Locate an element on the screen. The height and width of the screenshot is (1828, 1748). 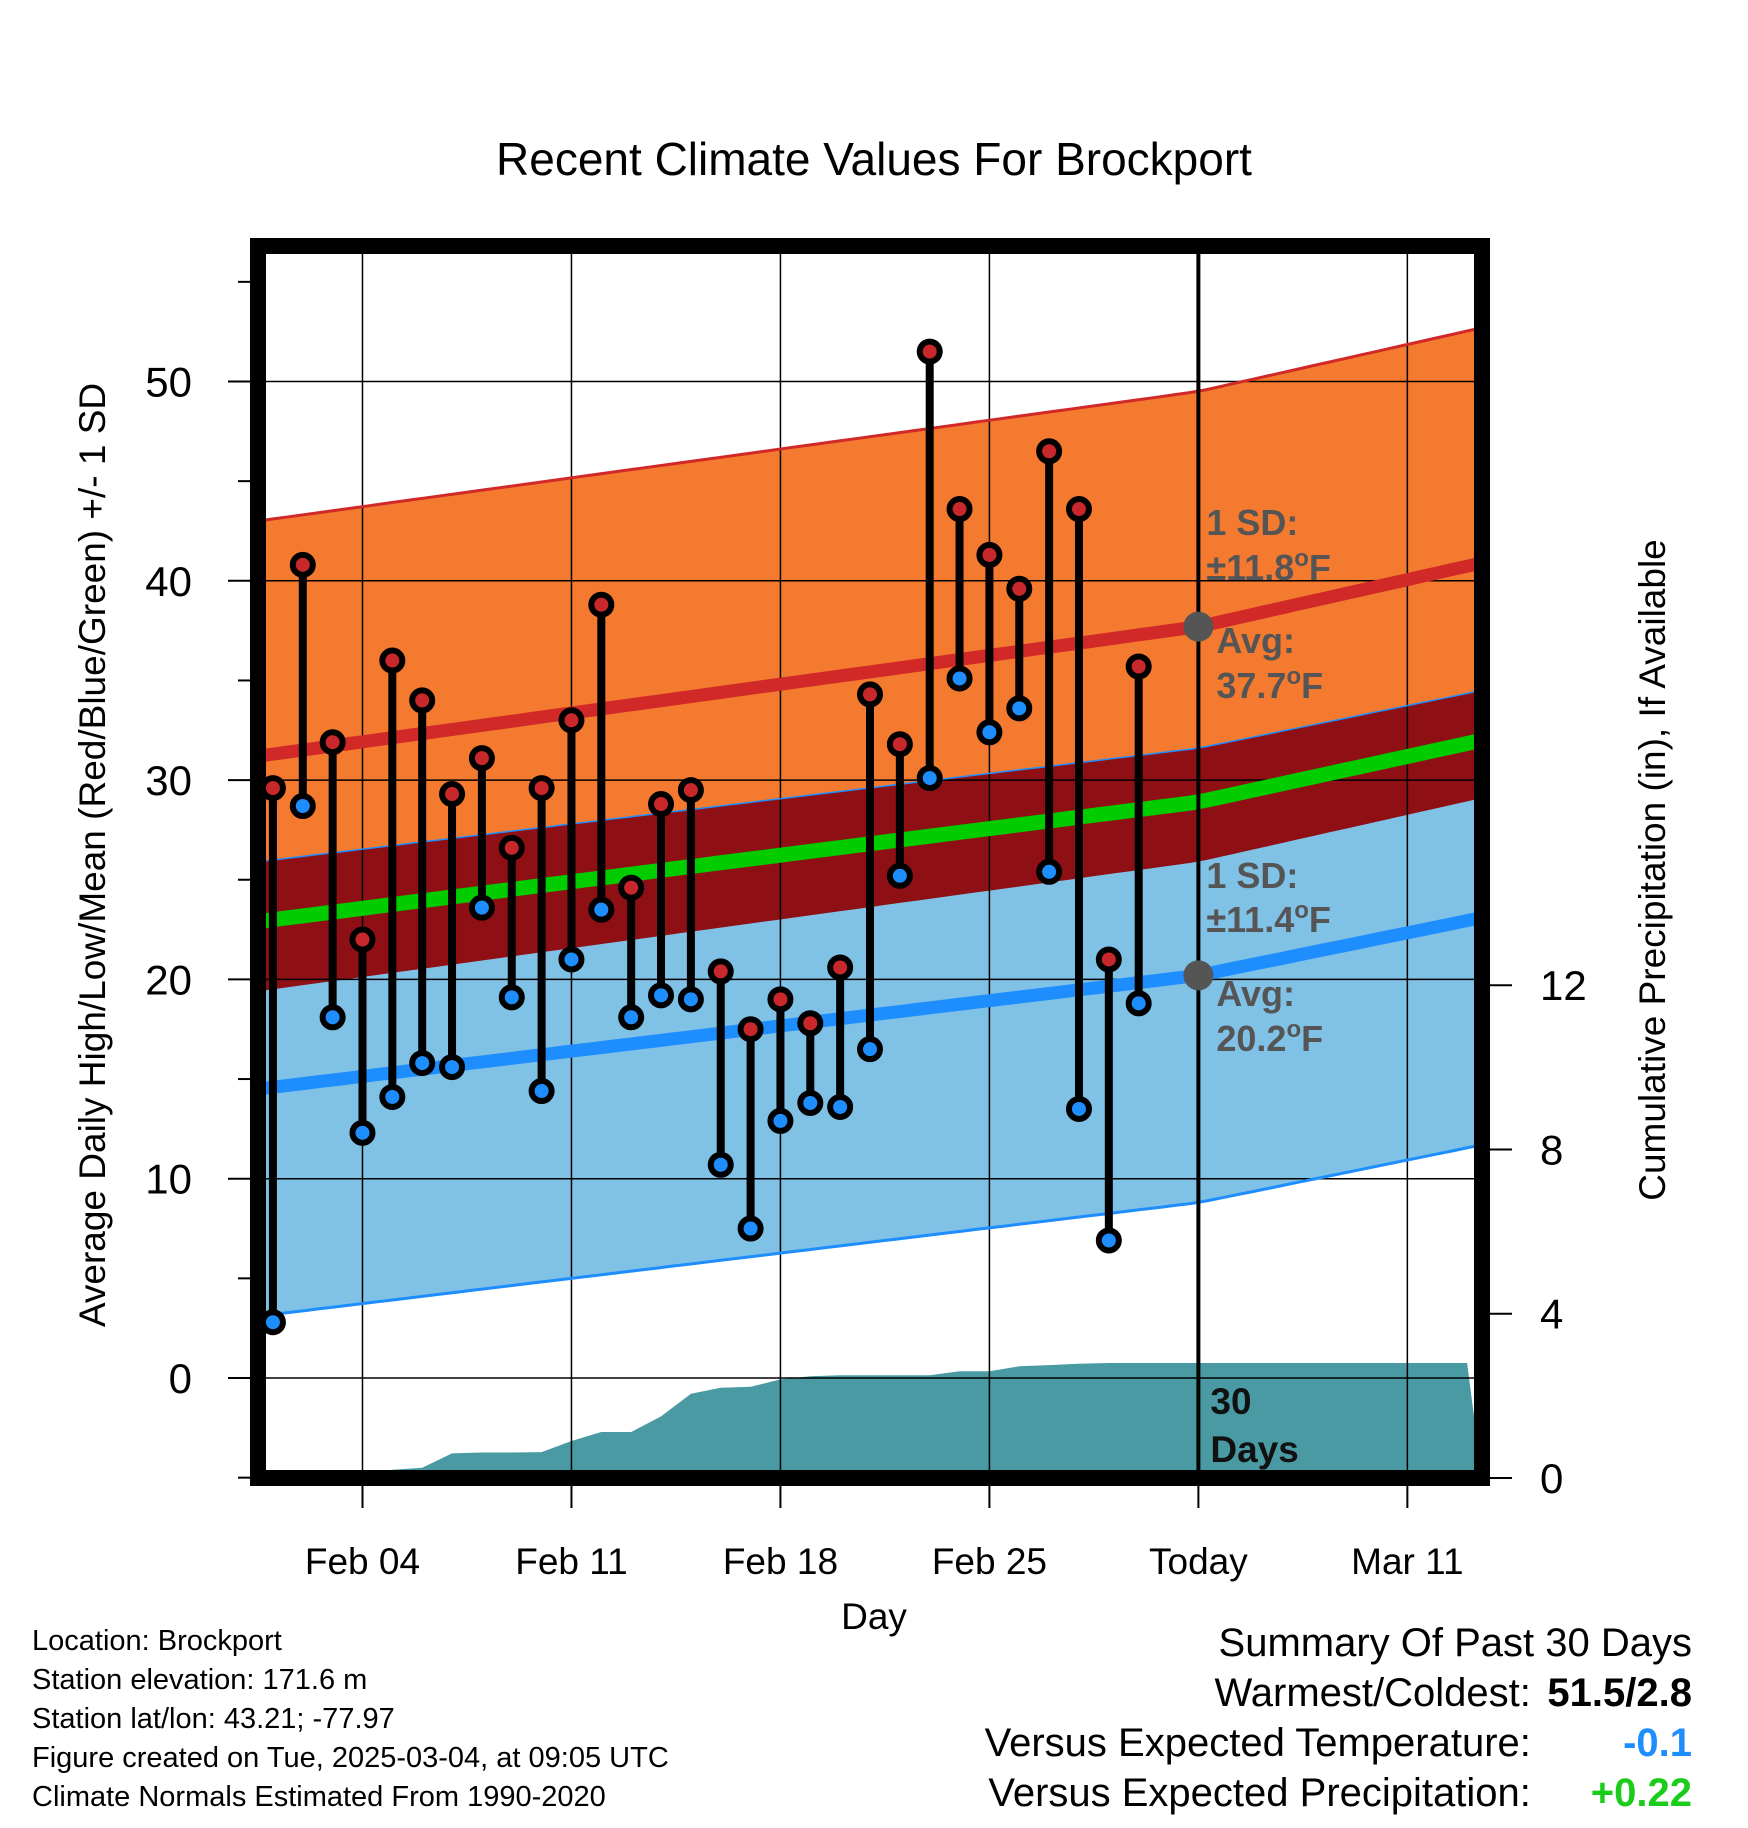
days-count-label: 30 is located at coordinates (1230, 1401).